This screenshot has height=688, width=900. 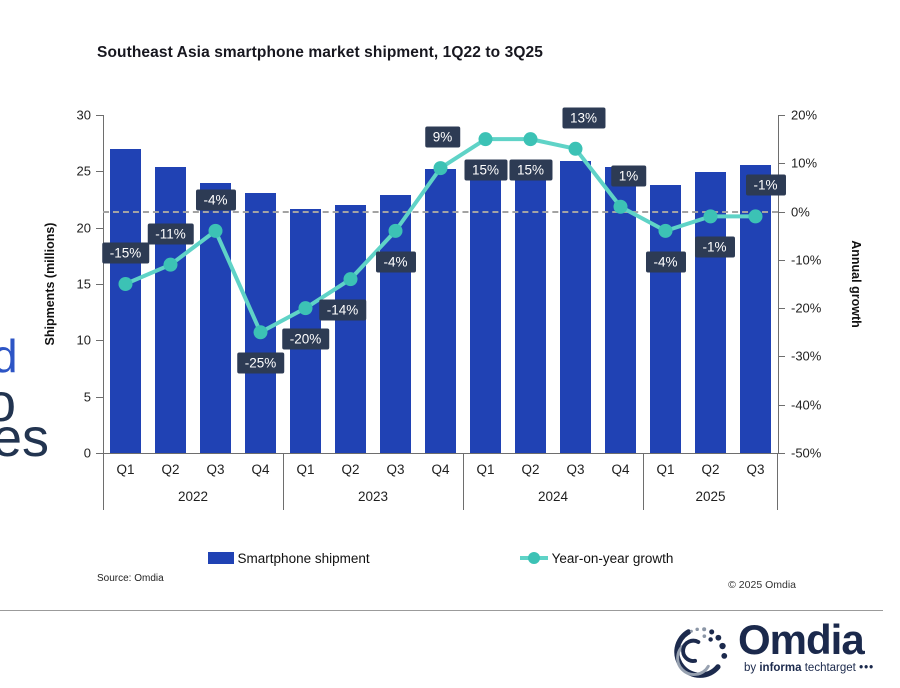 What do you see at coordinates (806, 308) in the screenshot?
I see `right-axis-tick-label: -20%` at bounding box center [806, 308].